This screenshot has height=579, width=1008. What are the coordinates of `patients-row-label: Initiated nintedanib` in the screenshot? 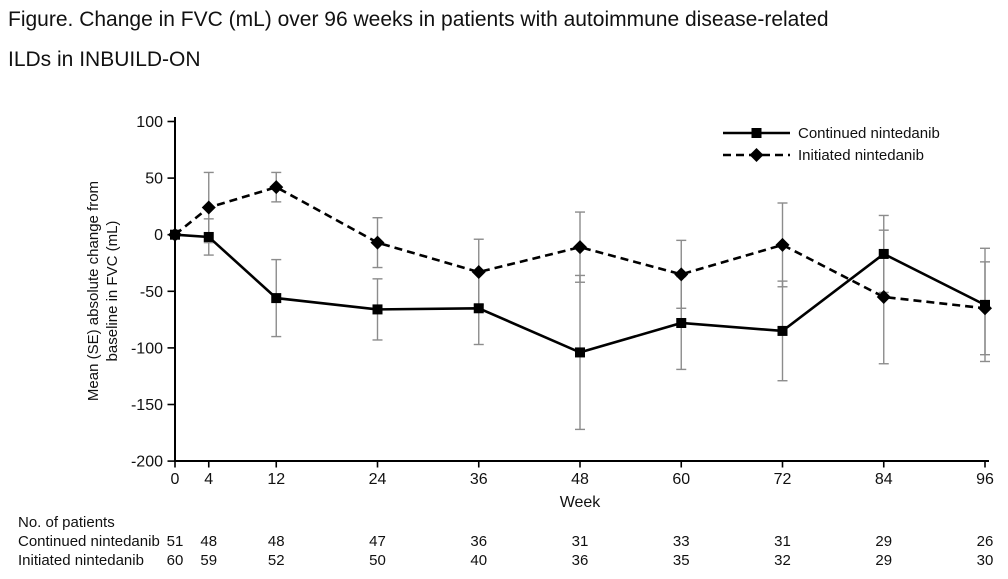 It's located at (81, 560).